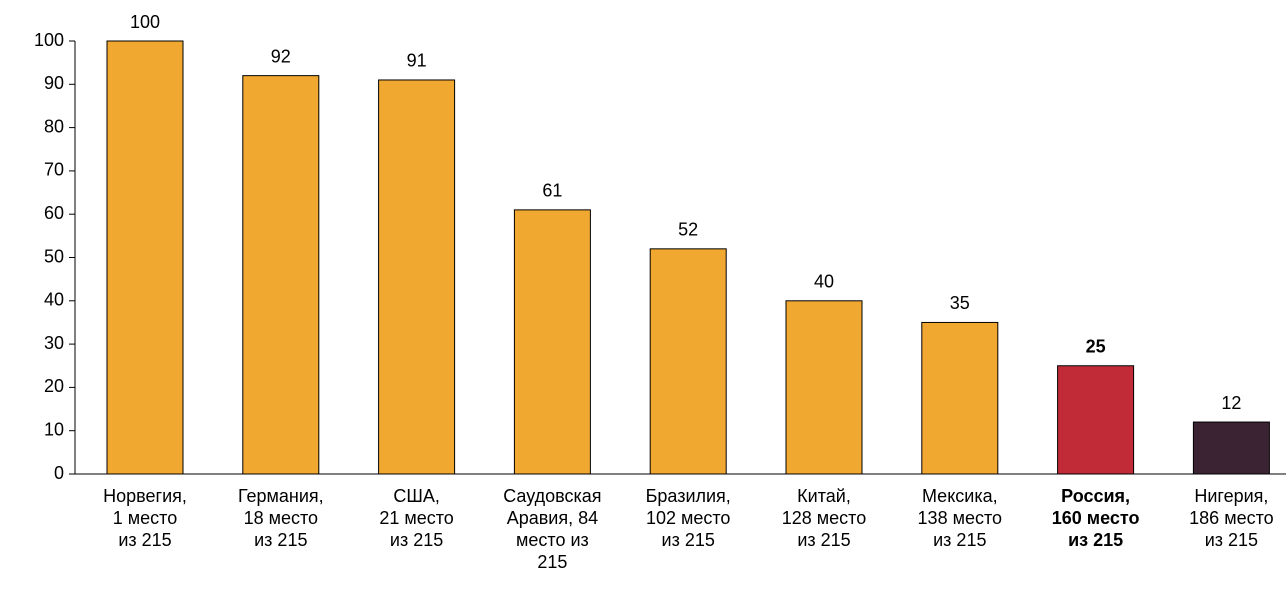  I want to click on value-label: 52, so click(688, 230).